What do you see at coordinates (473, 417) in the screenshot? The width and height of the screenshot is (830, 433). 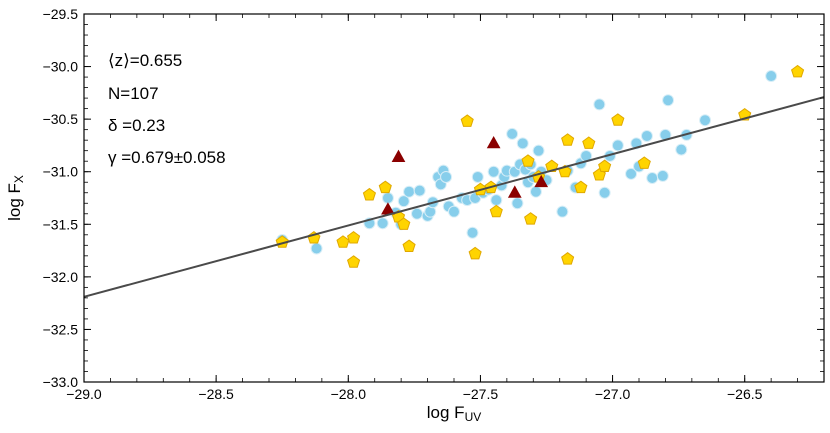 I see `x-axis-label-sub: UV` at bounding box center [473, 417].